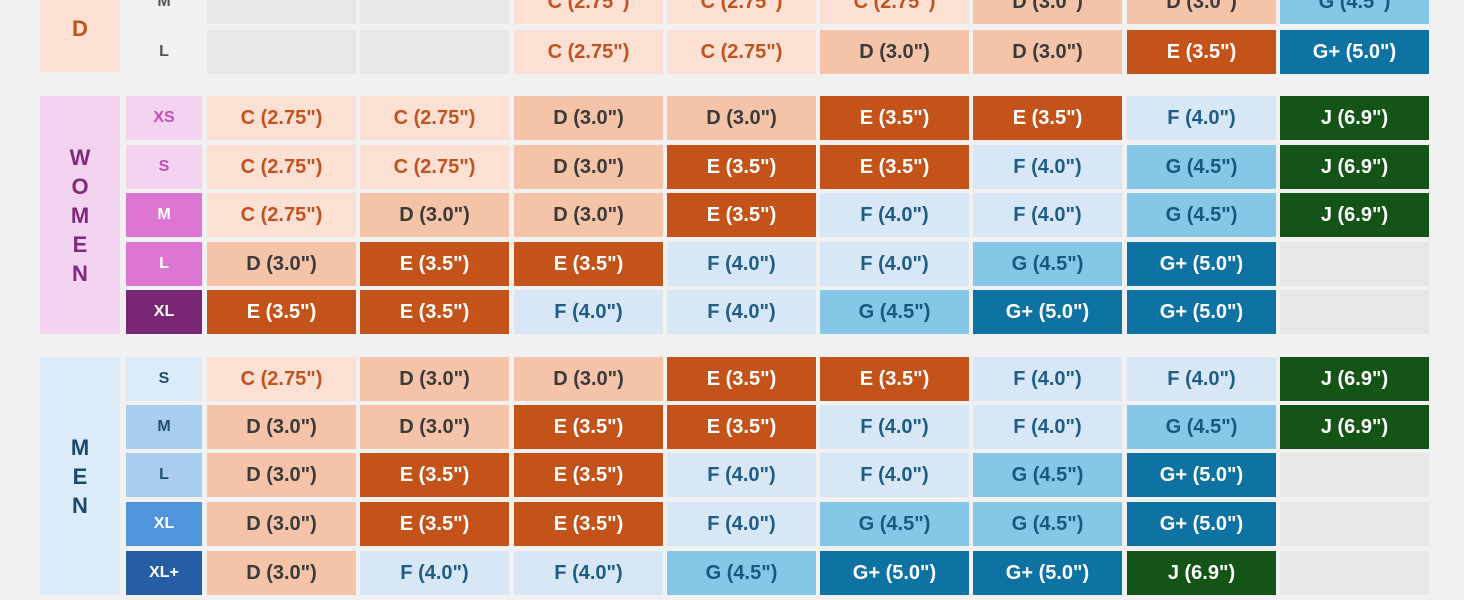  I want to click on men-m-col4-cell: E (3.5"), so click(741, 427).